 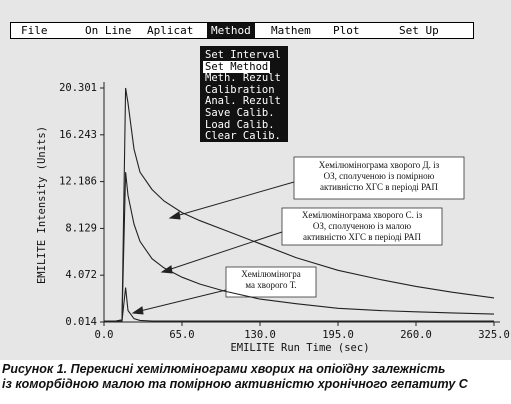 What do you see at coordinates (170, 30) in the screenshot?
I see `menu-item: Aplicat` at bounding box center [170, 30].